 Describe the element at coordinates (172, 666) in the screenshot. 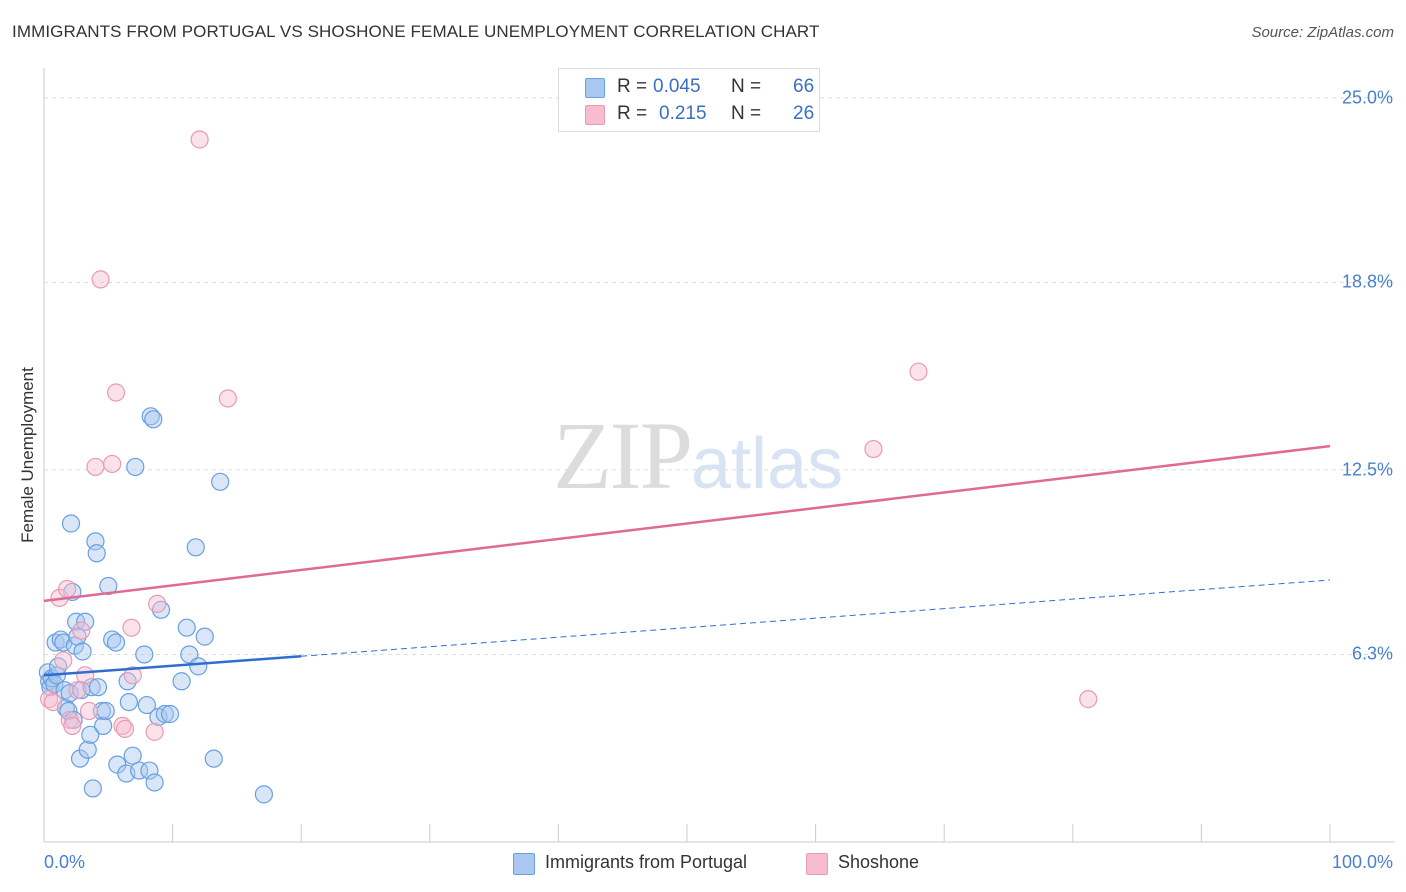

I see `portugal-trend-line` at that location.